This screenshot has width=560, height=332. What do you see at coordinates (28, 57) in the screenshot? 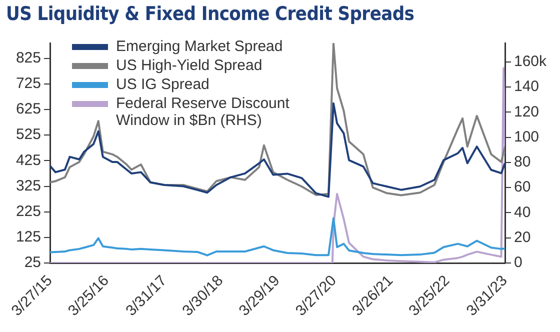
I see `y-tick-label: 825` at bounding box center [28, 57].